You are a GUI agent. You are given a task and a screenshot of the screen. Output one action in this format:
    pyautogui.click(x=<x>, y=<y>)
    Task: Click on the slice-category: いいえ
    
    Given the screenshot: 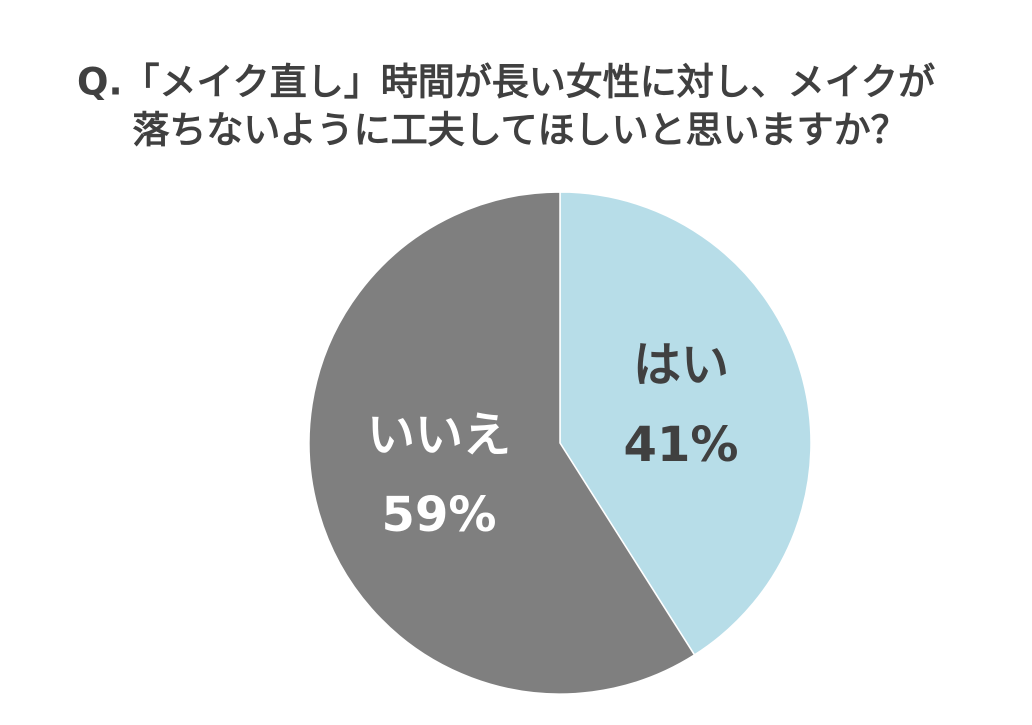 What is the action you would take?
    pyautogui.click(x=439, y=435)
    